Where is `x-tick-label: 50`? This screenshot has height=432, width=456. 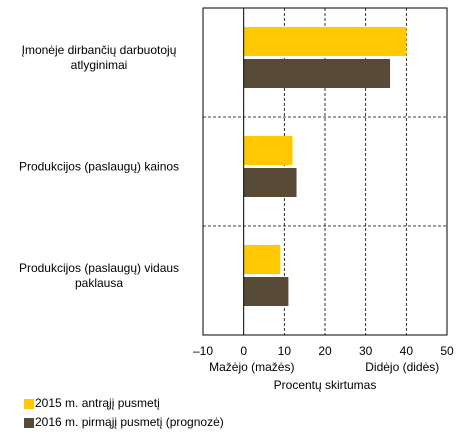
x-tick-label: 50 is located at coordinates (447, 351).